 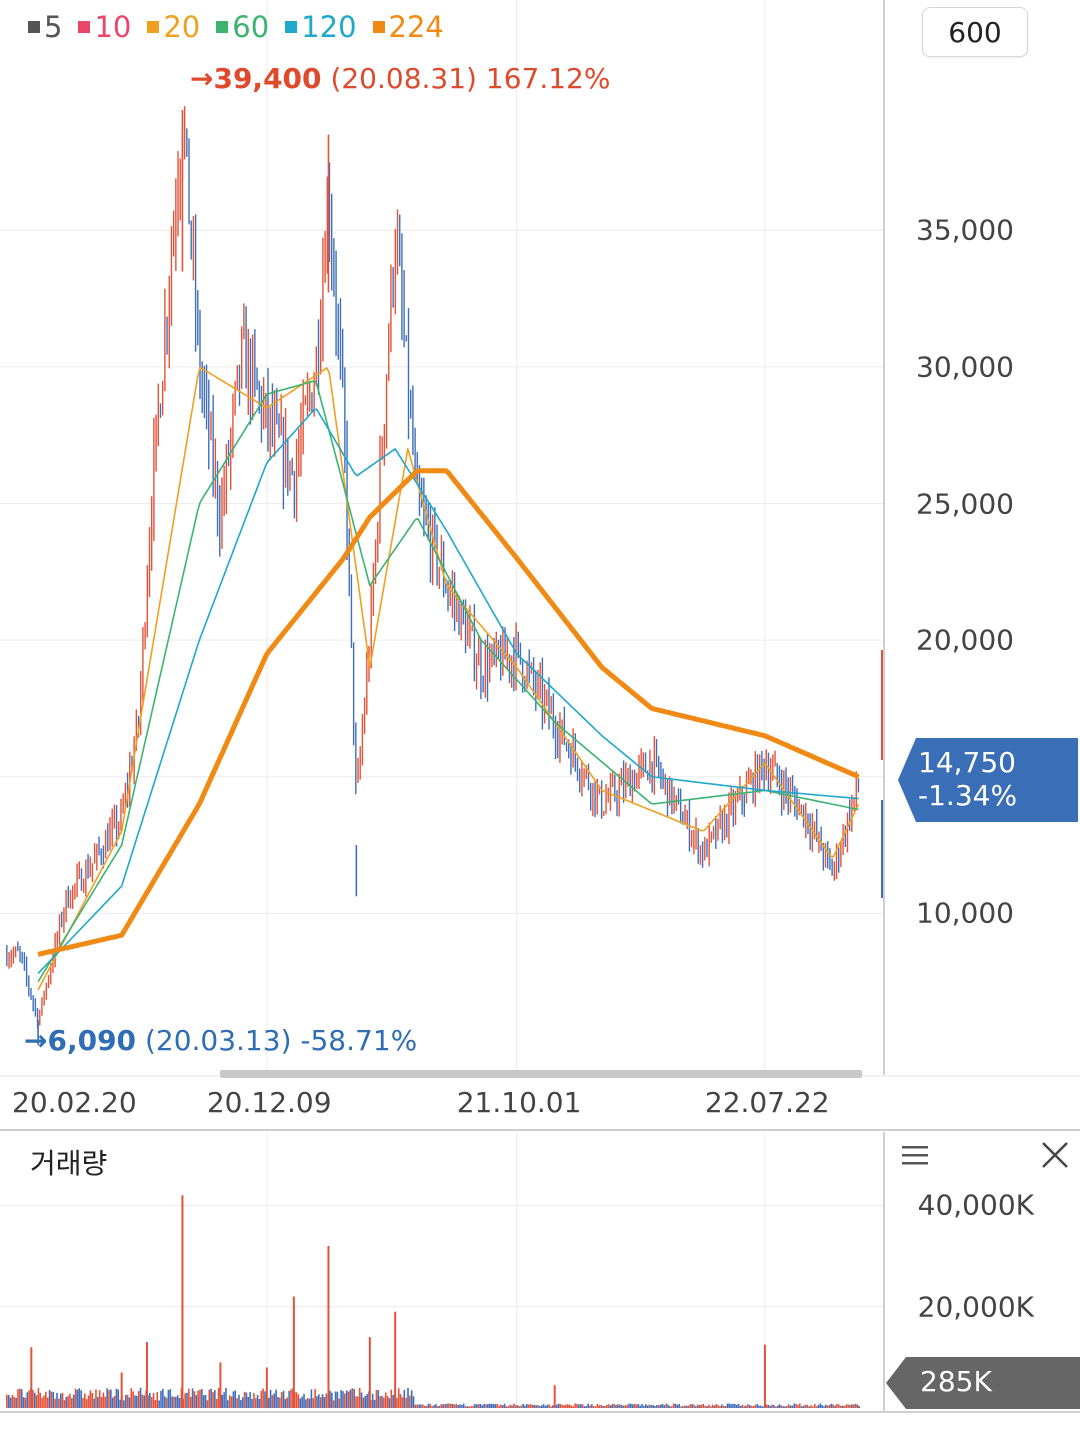 What do you see at coordinates (915, 1155) in the screenshot?
I see `menu-icon` at bounding box center [915, 1155].